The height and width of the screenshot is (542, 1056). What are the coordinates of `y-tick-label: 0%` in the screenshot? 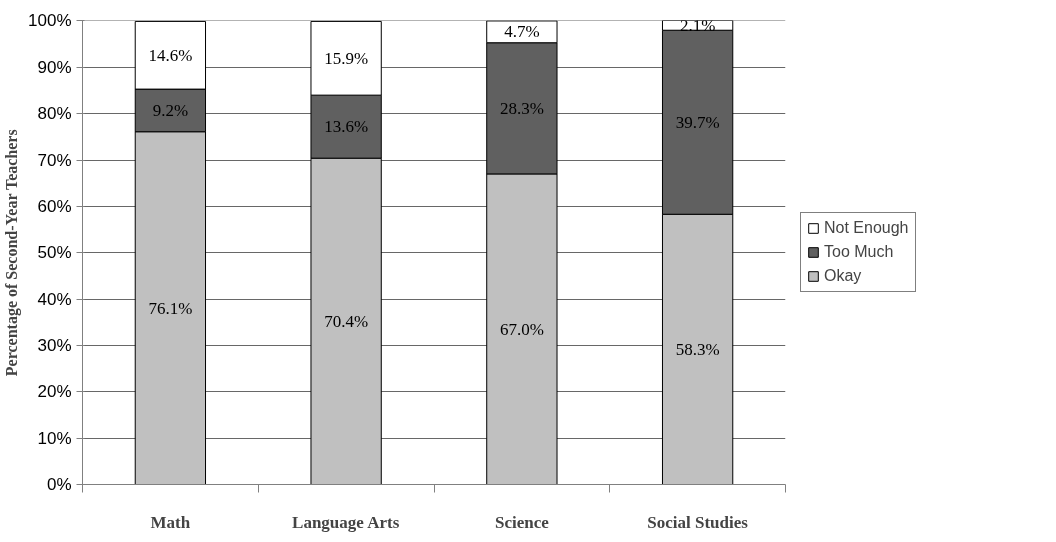 It's located at (59, 484).